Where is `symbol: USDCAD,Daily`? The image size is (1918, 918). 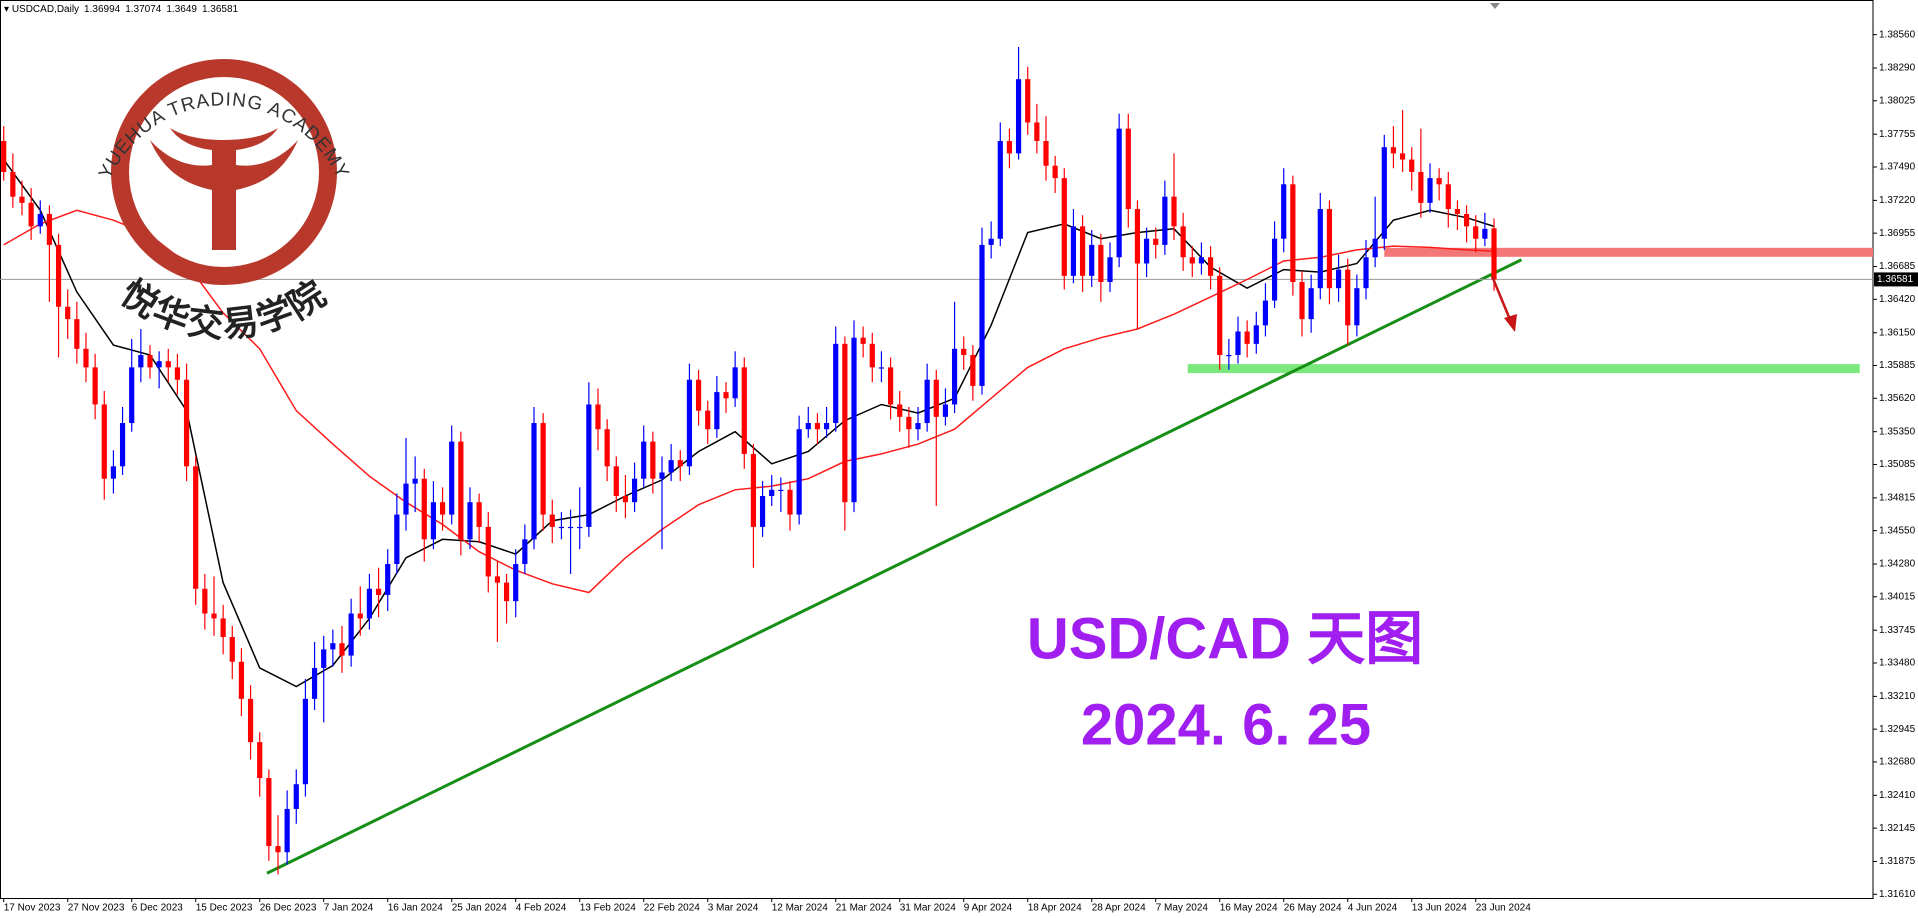
symbol: USDCAD,Daily is located at coordinates (45, 9).